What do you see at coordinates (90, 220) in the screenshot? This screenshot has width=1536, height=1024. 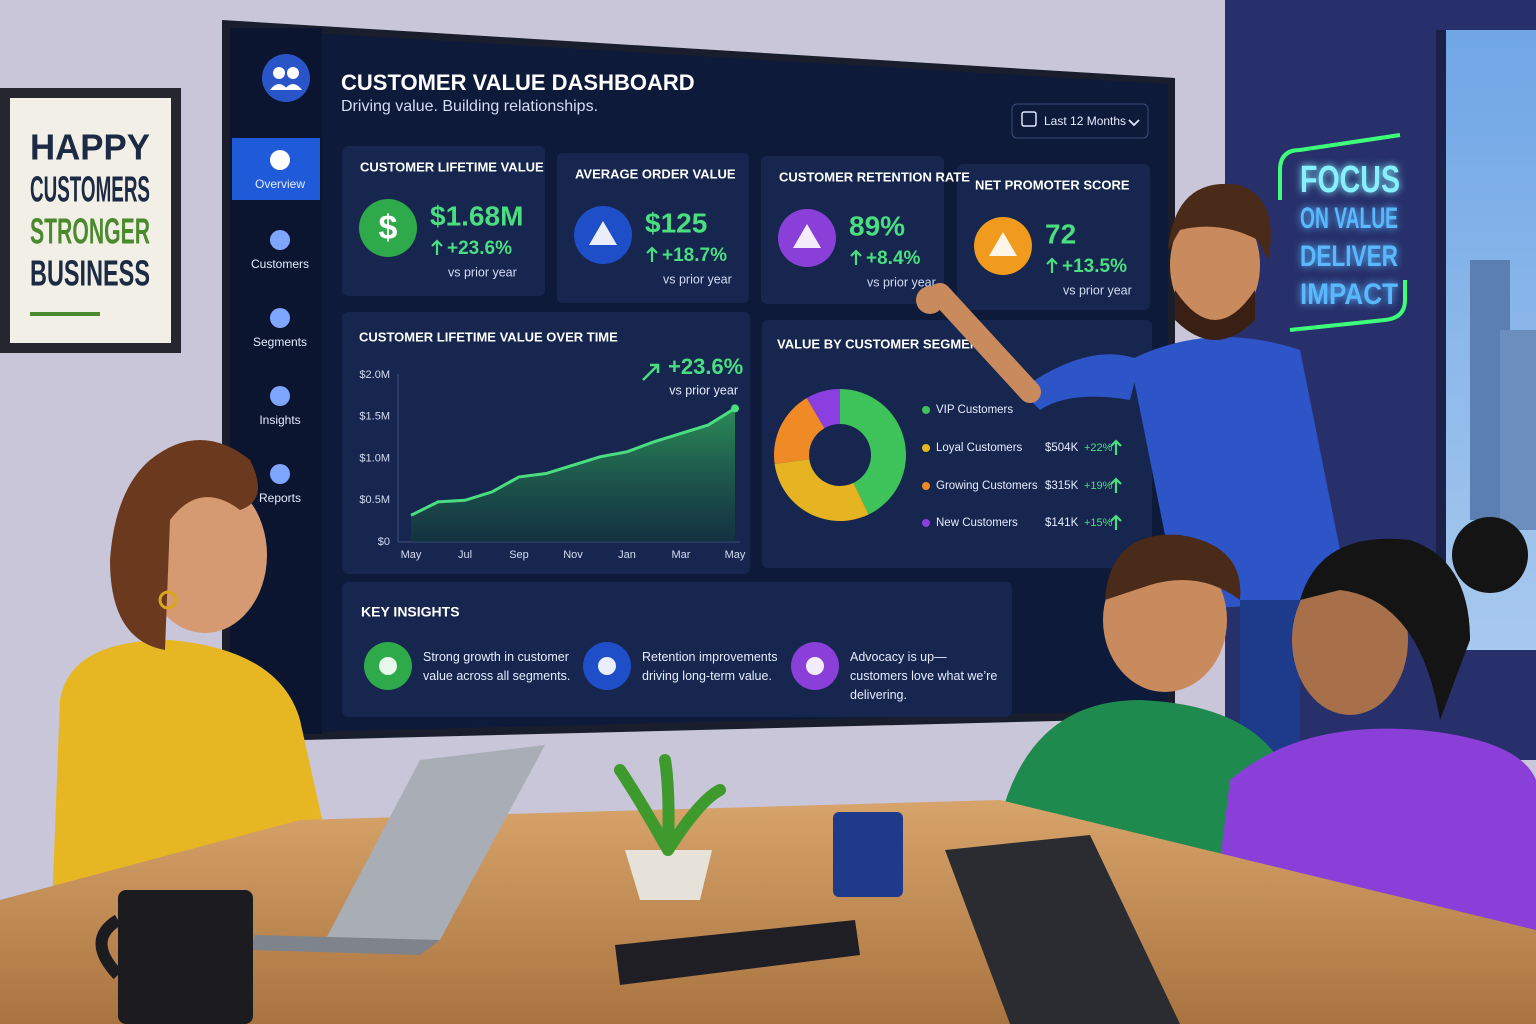 I see `poster` at bounding box center [90, 220].